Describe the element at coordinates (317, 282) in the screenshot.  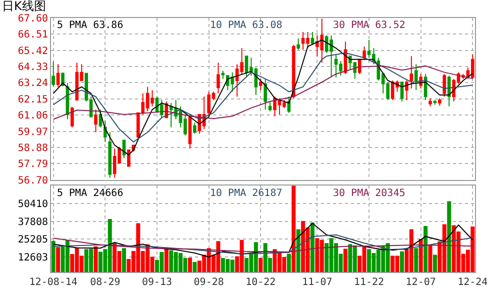
I see `x-tick-label: 11-07` at that location.